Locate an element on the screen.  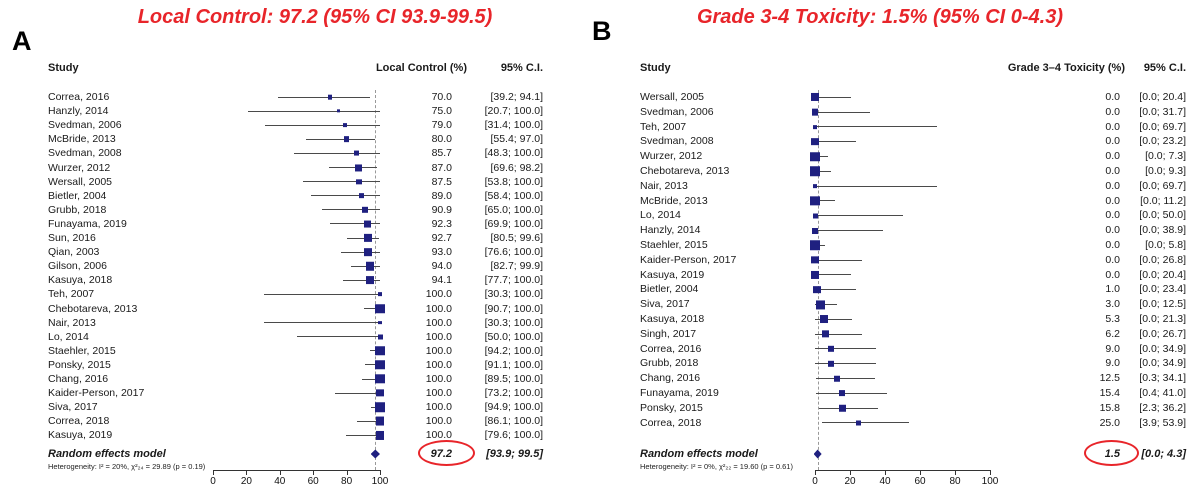
column-header-study: Study is located at coordinates (655, 68).